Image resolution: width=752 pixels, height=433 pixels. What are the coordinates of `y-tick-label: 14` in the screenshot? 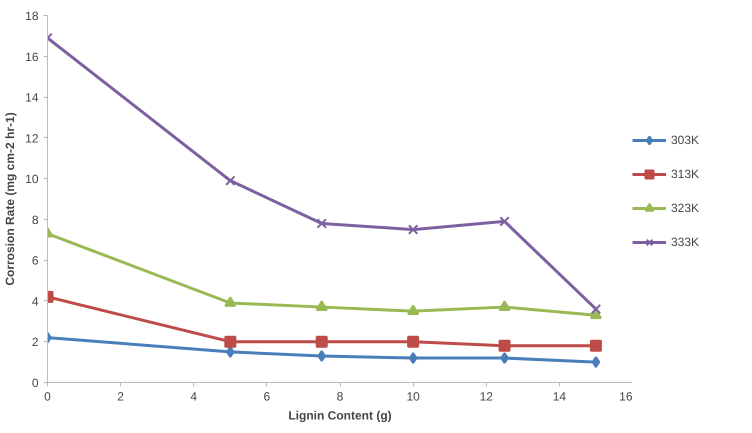 It's located at (32, 97).